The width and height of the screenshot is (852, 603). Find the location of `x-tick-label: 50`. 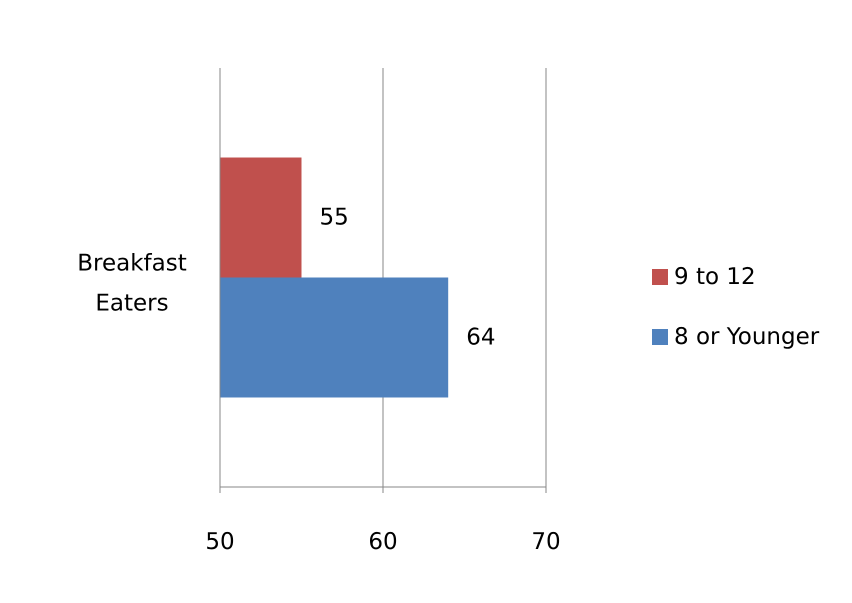

x-tick-label: 50 is located at coordinates (220, 542).